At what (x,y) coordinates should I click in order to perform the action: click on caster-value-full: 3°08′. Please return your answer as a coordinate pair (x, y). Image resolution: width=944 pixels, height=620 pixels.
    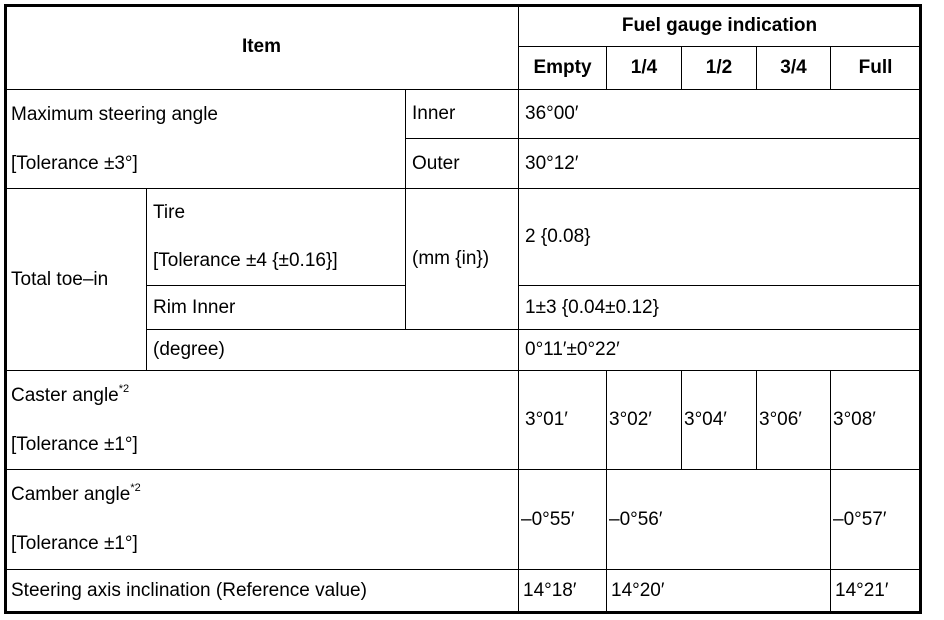
    Looking at the image, I should click on (875, 420).